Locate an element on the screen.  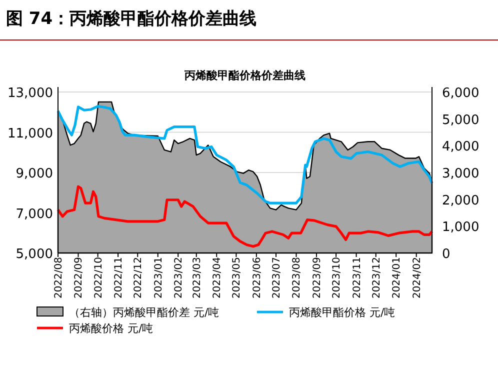
legend-label: 丙烯酸价格 元/吨 is located at coordinates (111, 328).